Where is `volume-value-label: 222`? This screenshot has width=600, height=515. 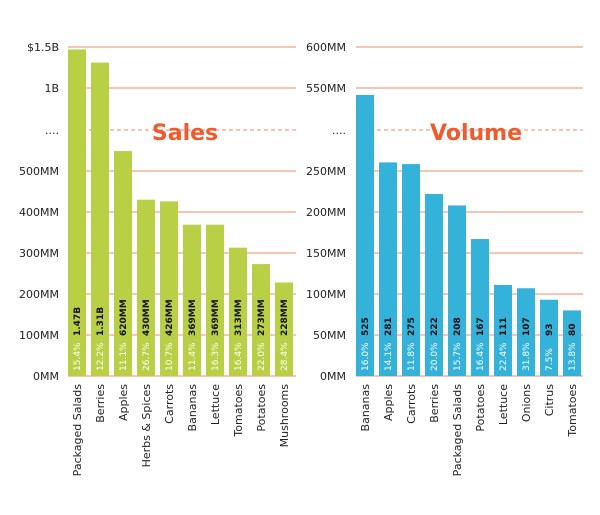
volume-value-label: 222 is located at coordinates (435, 326).